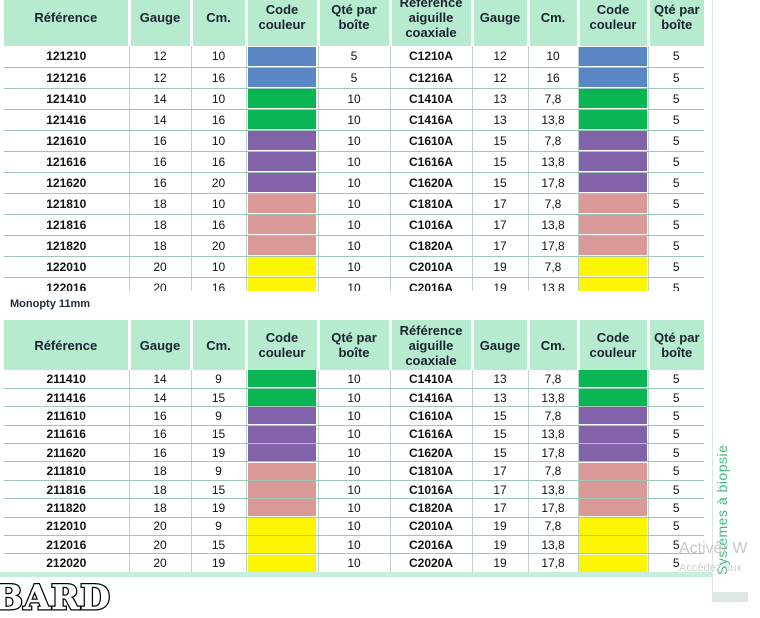  What do you see at coordinates (431, 527) in the screenshot?
I see `coaxial-reference-cell: C2010A` at bounding box center [431, 527].